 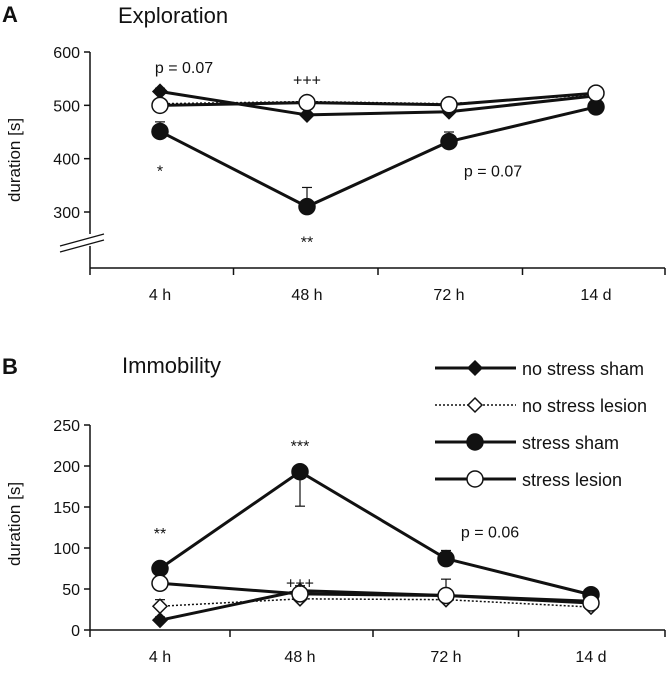 What do you see at coordinates (375, 603) in the screenshot?
I see `panel-b-series-no-stress-lesion-line` at bounding box center [375, 603].